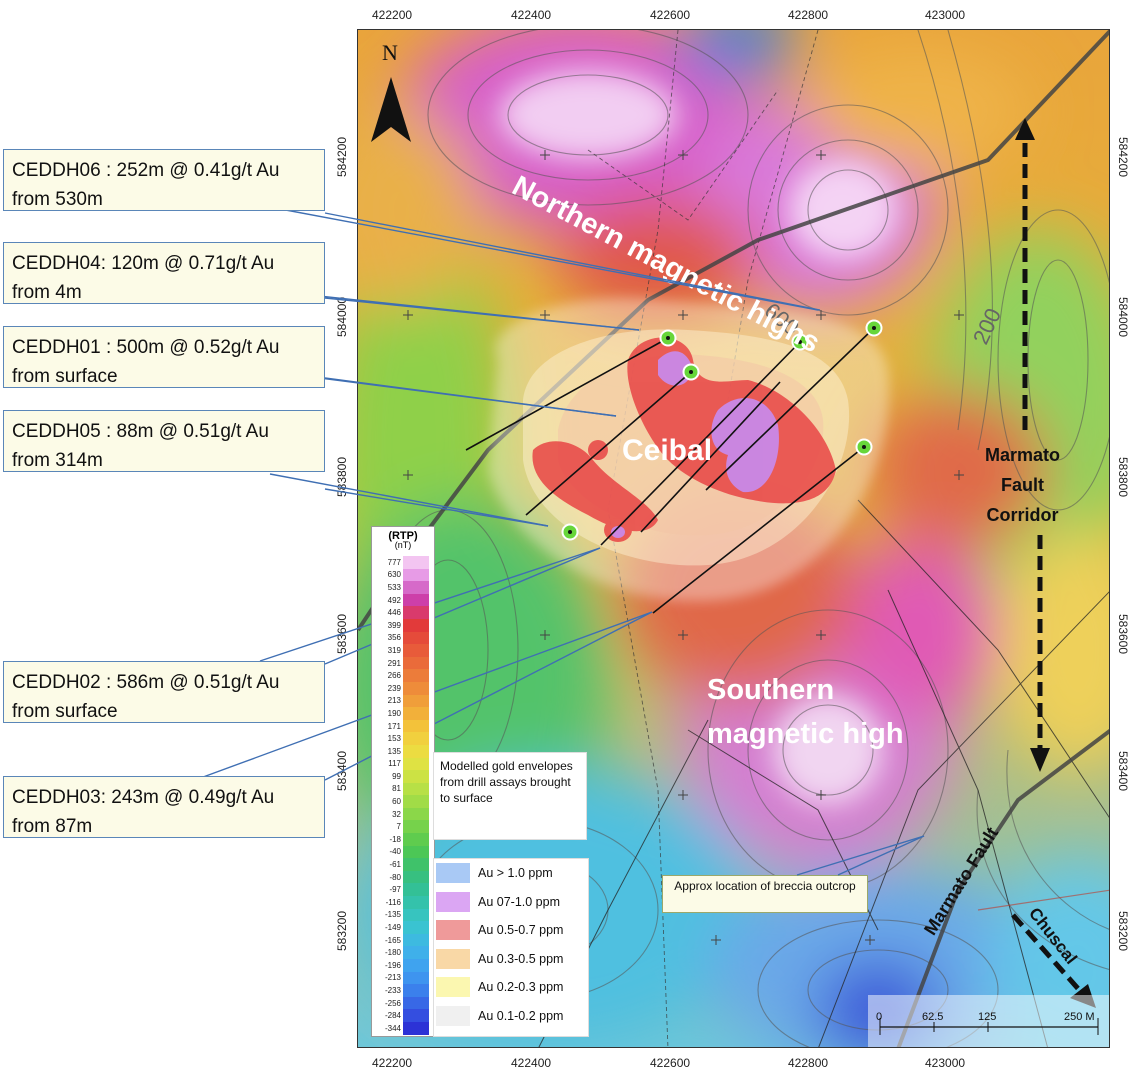 This screenshot has height=1080, width=1142. What do you see at coordinates (164, 441) in the screenshot?
I see `callout-ceddh05: CEDDH05 : 88m @ 0.51g/t Au from 314m` at bounding box center [164, 441].